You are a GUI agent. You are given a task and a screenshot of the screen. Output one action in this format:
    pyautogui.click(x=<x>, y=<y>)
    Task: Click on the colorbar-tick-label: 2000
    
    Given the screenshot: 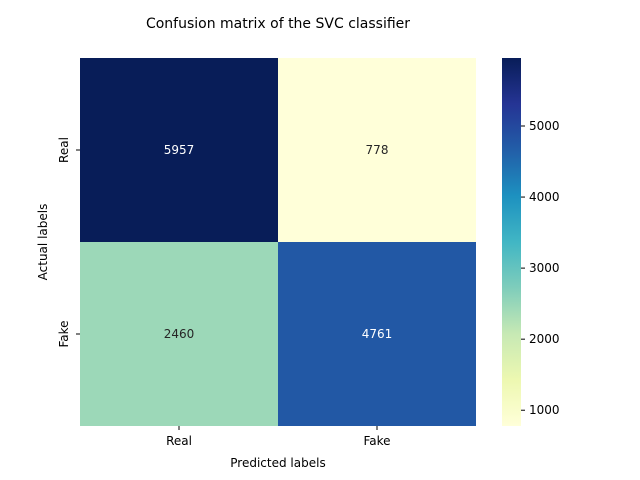 What is the action you would take?
    pyautogui.click(x=544, y=339)
    